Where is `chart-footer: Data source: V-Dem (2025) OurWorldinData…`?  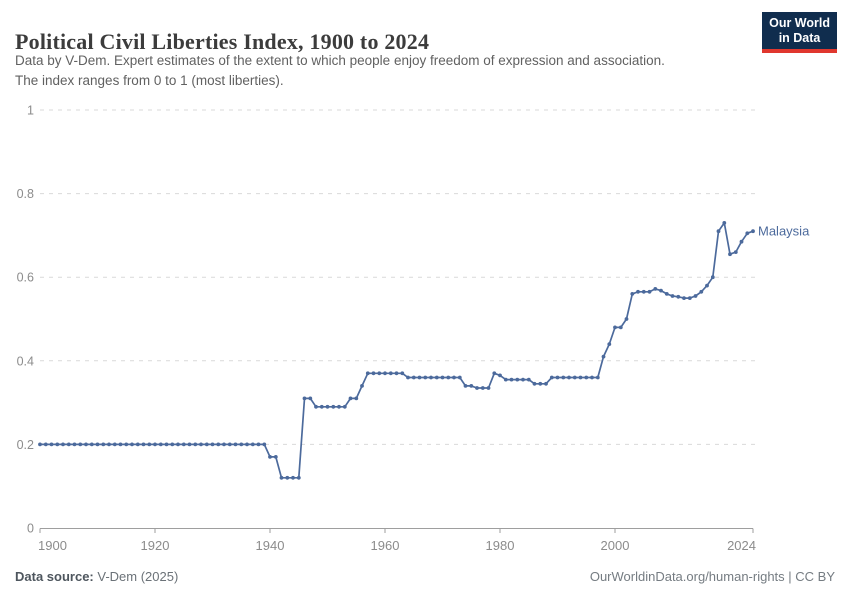
chart-footer: Data source: V-Dem (2025) OurWorldinData… is located at coordinates (425, 576).